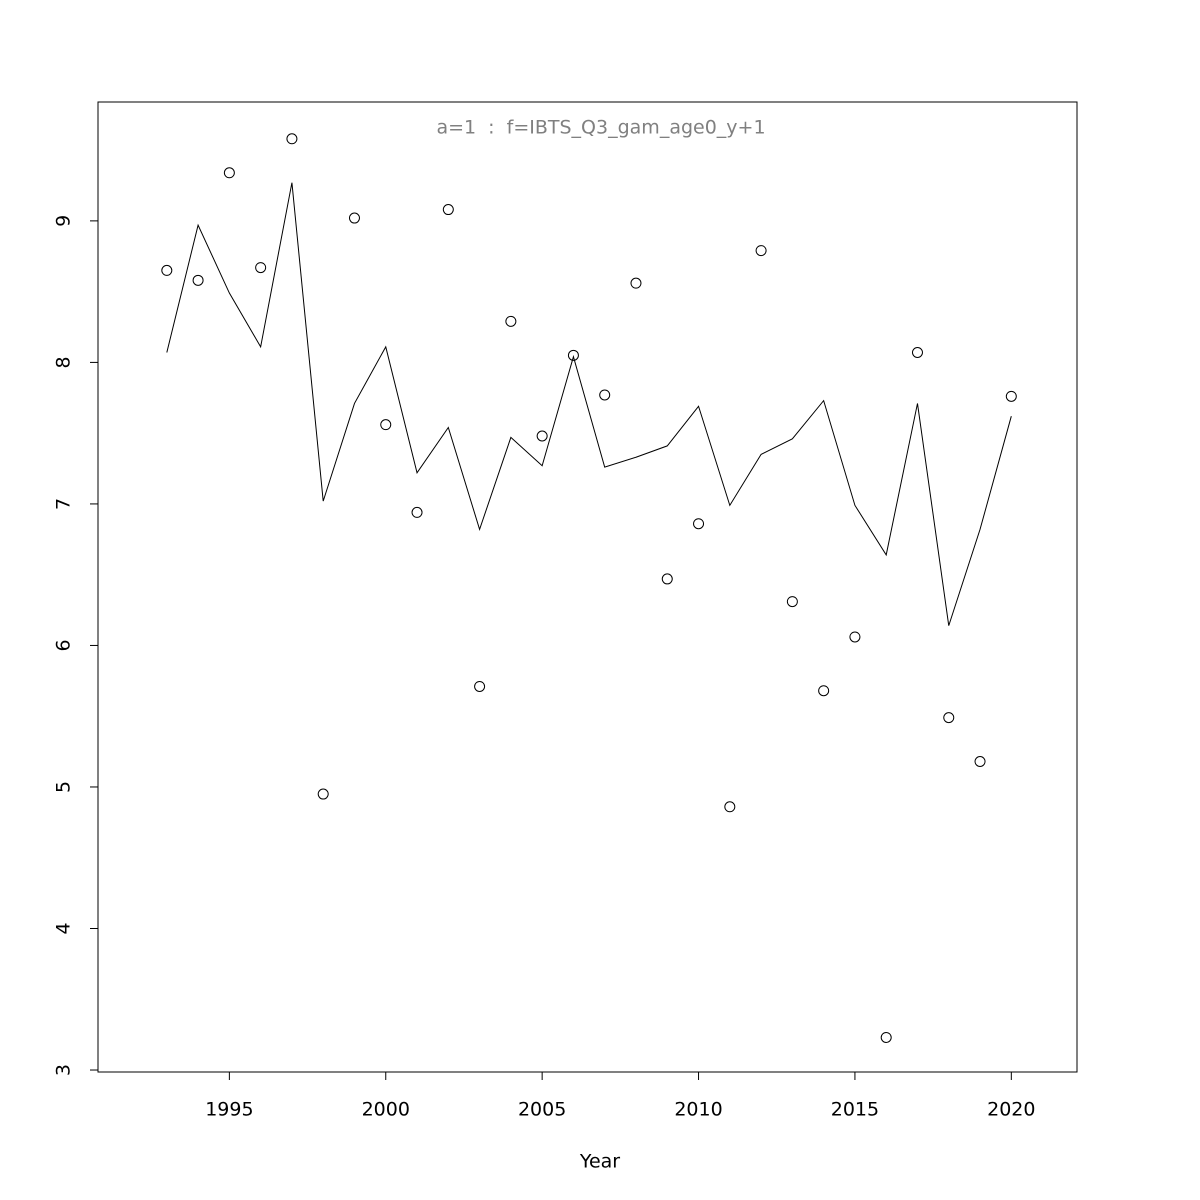  I want to click on chart-title: a=1 : f=IBTS_Q3_gam_age0_y+1, so click(600, 128).